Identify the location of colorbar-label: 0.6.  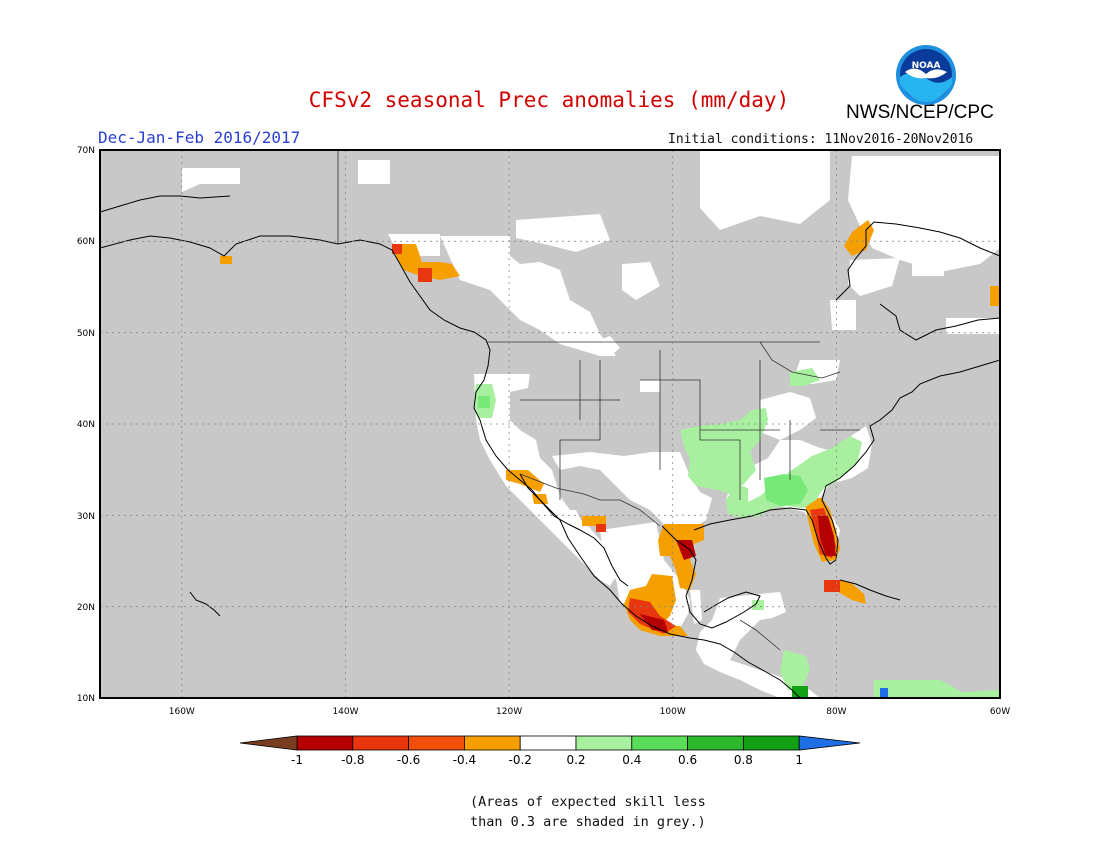
(687, 760).